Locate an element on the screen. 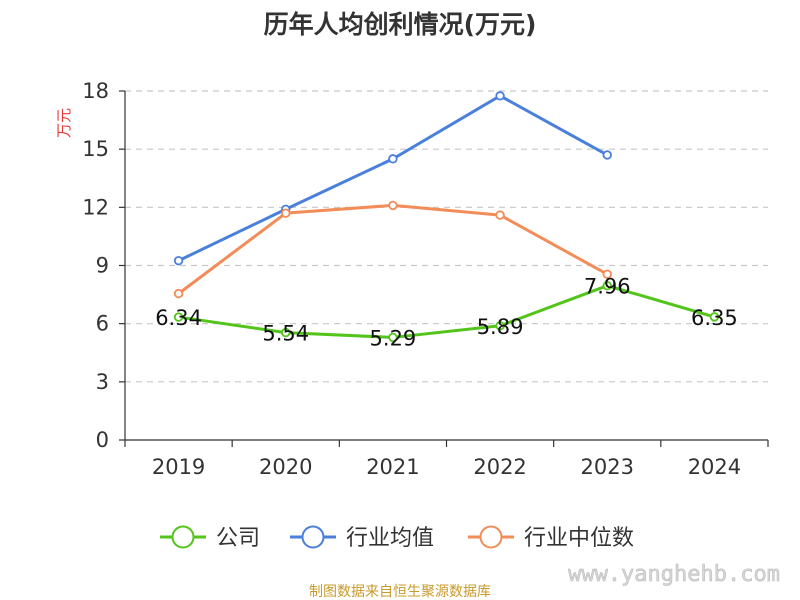 The image size is (800, 600). y-tick-label-3: 3 is located at coordinates (102, 382).